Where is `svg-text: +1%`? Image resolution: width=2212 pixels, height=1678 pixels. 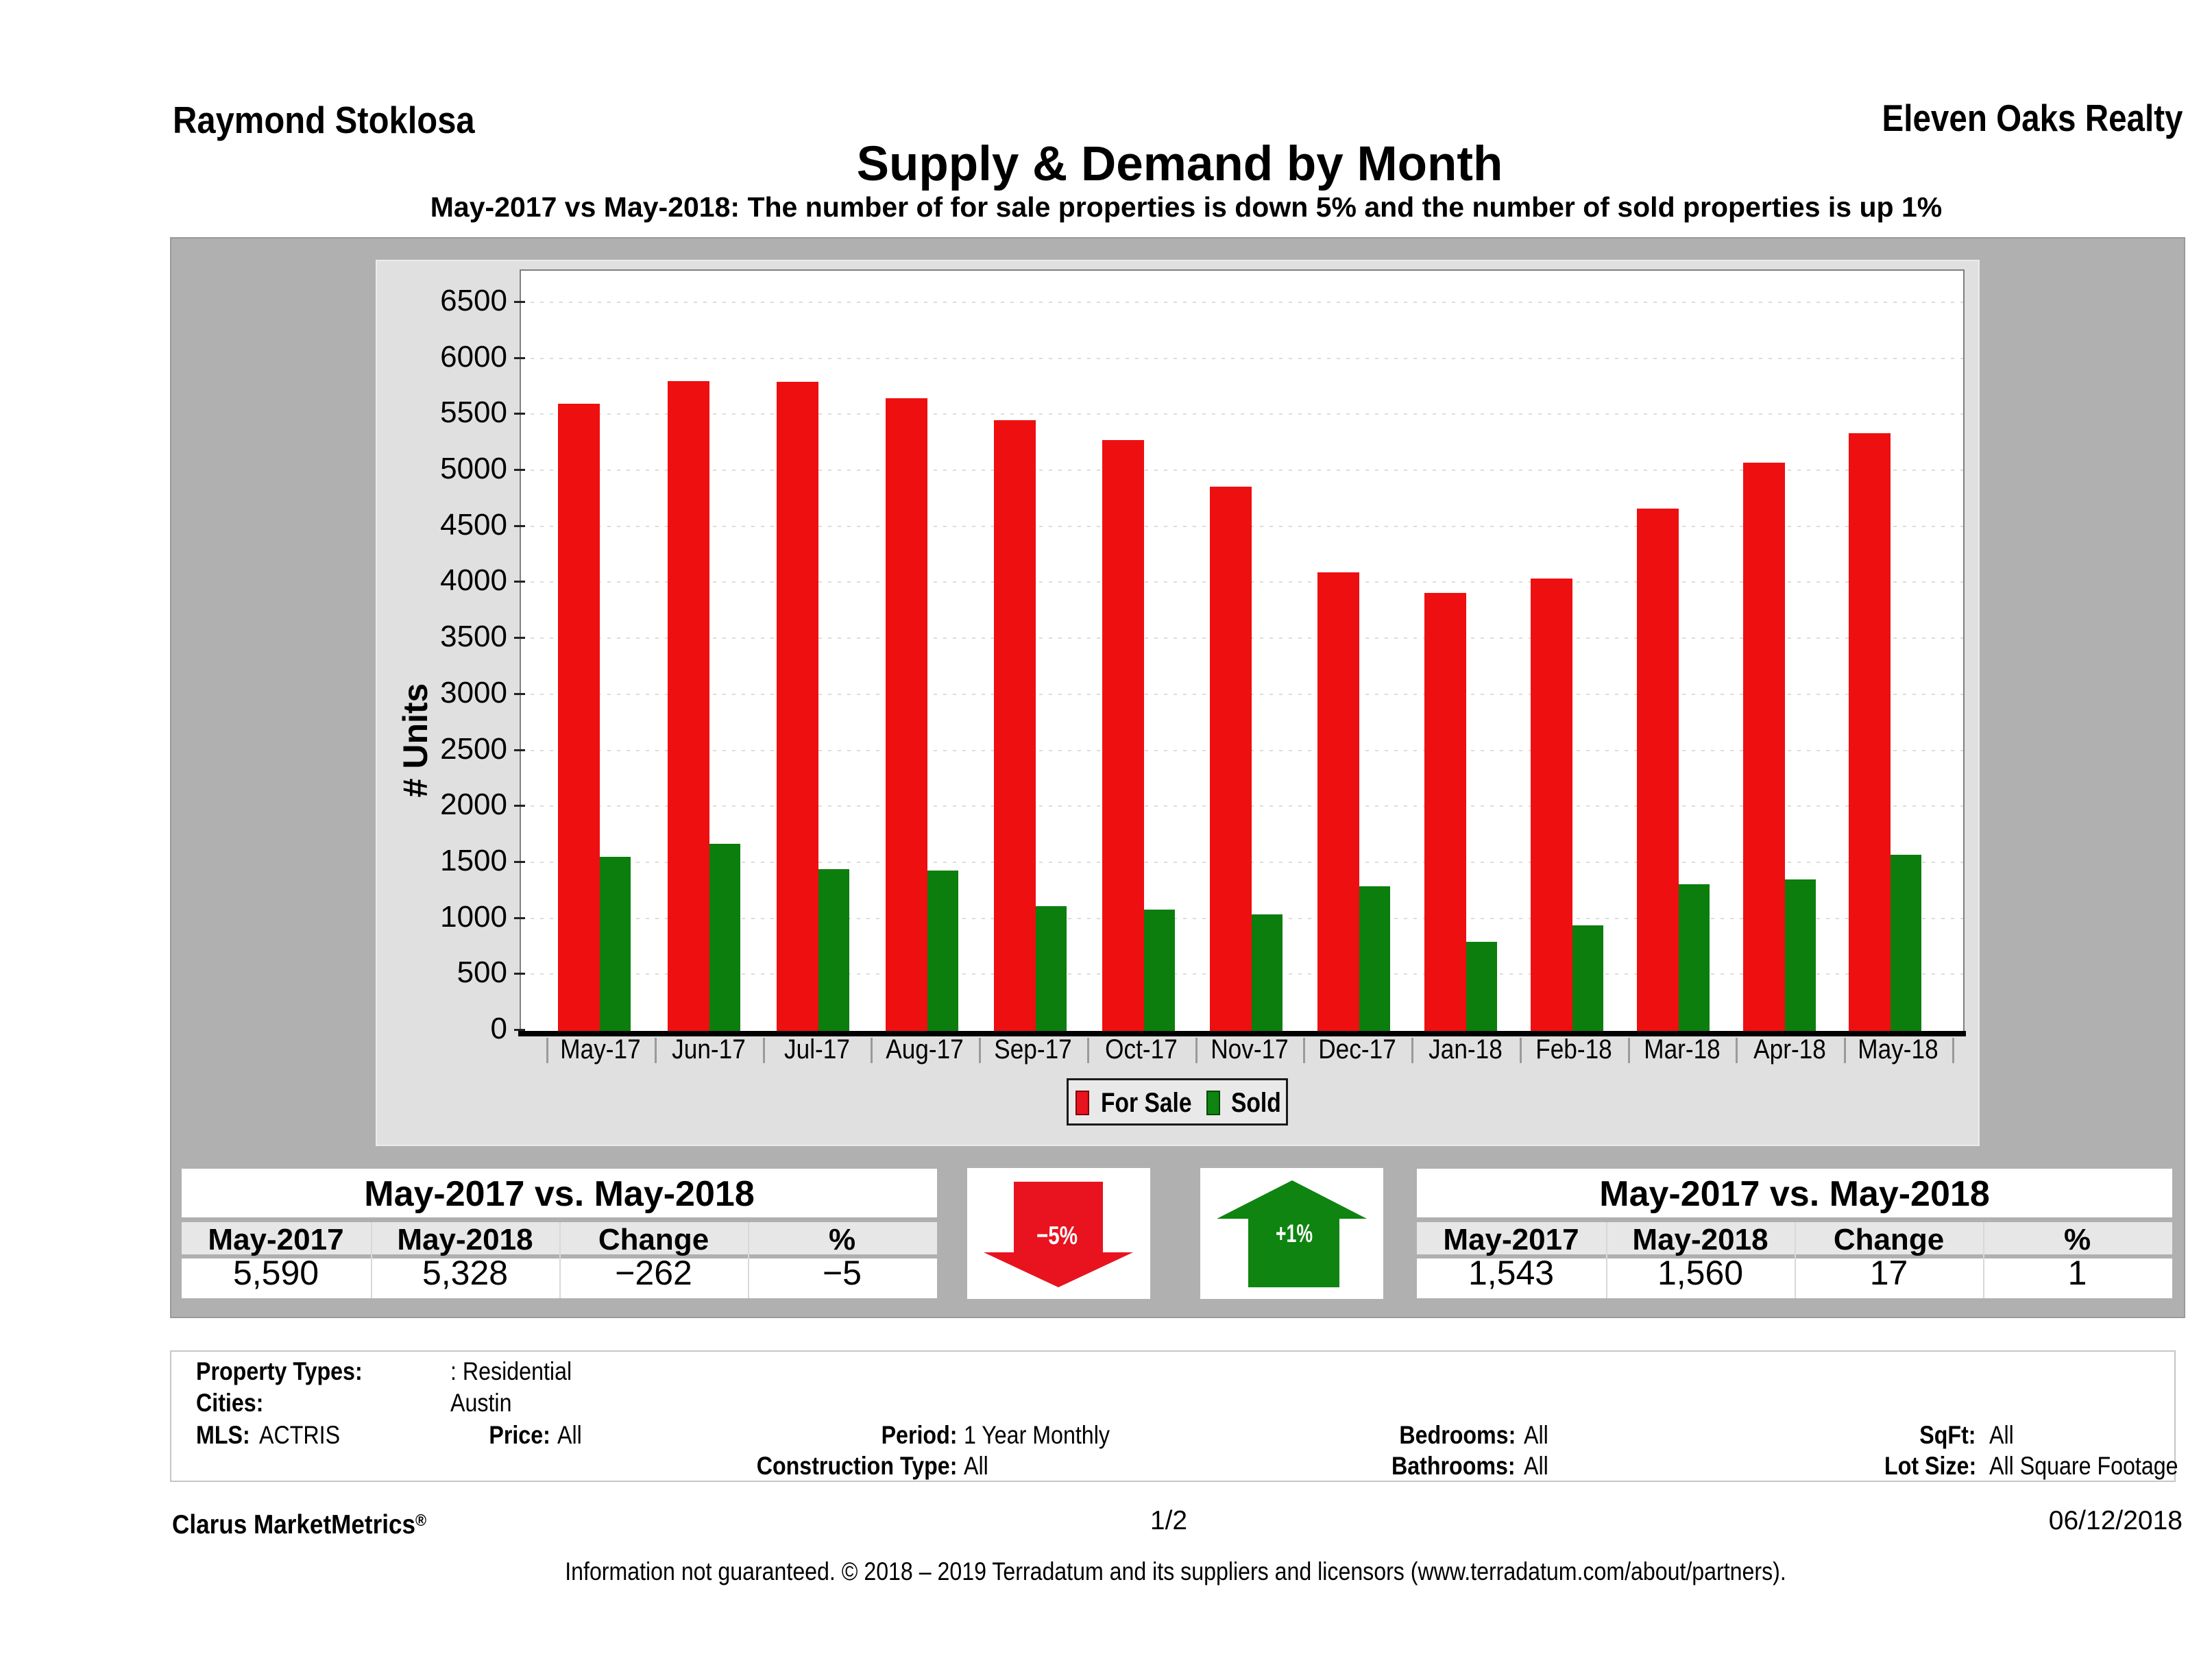 svg-text: +1% is located at coordinates (1294, 1233).